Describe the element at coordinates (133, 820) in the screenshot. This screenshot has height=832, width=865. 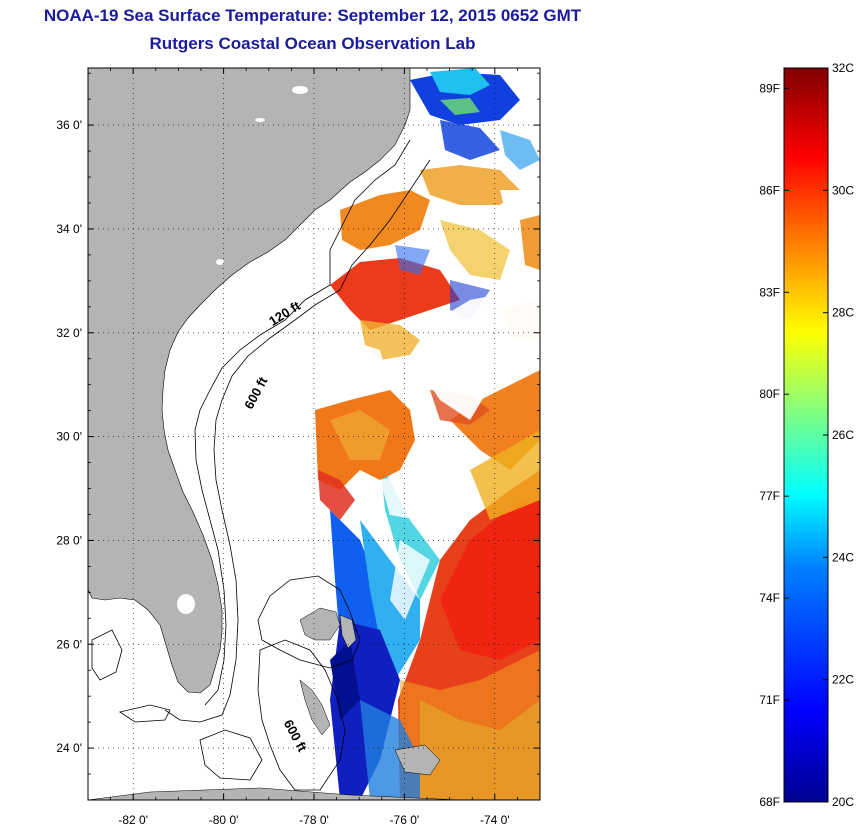
I see `lon-tick-label: -82 0'` at that location.